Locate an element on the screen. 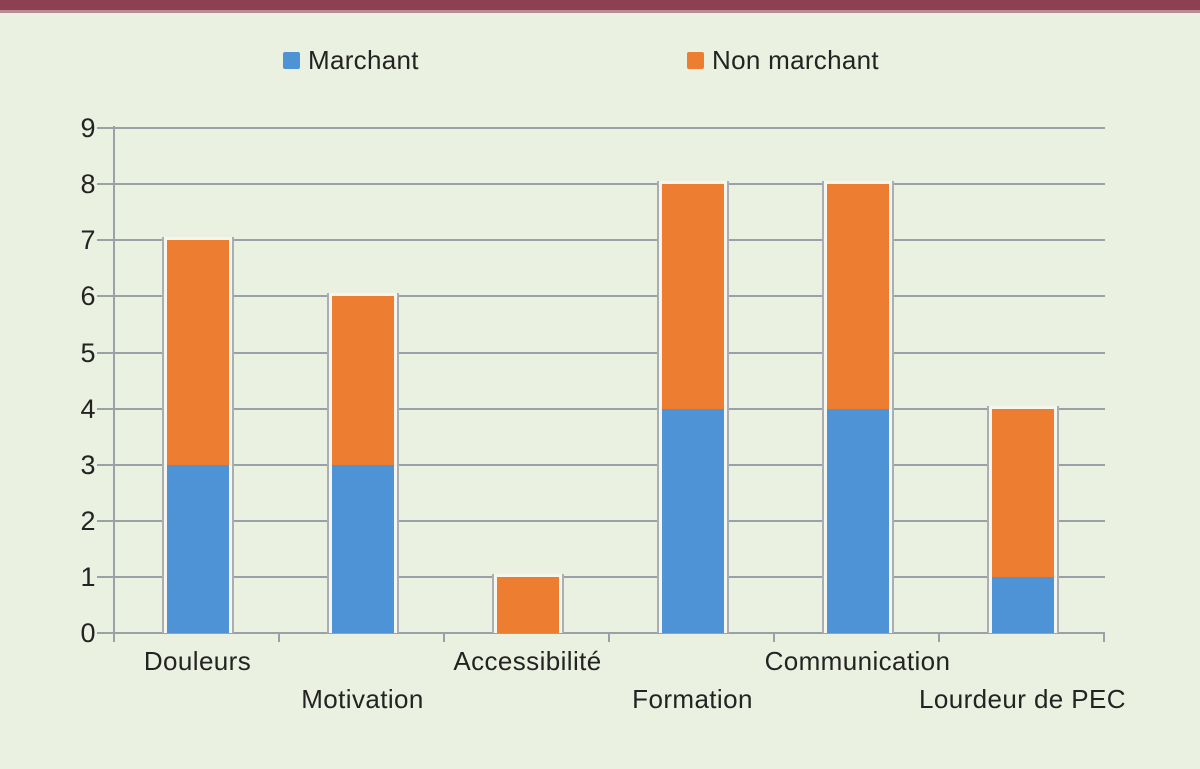 This screenshot has height=769, width=1200. y-axis-label-7: 7 is located at coordinates (88, 240).